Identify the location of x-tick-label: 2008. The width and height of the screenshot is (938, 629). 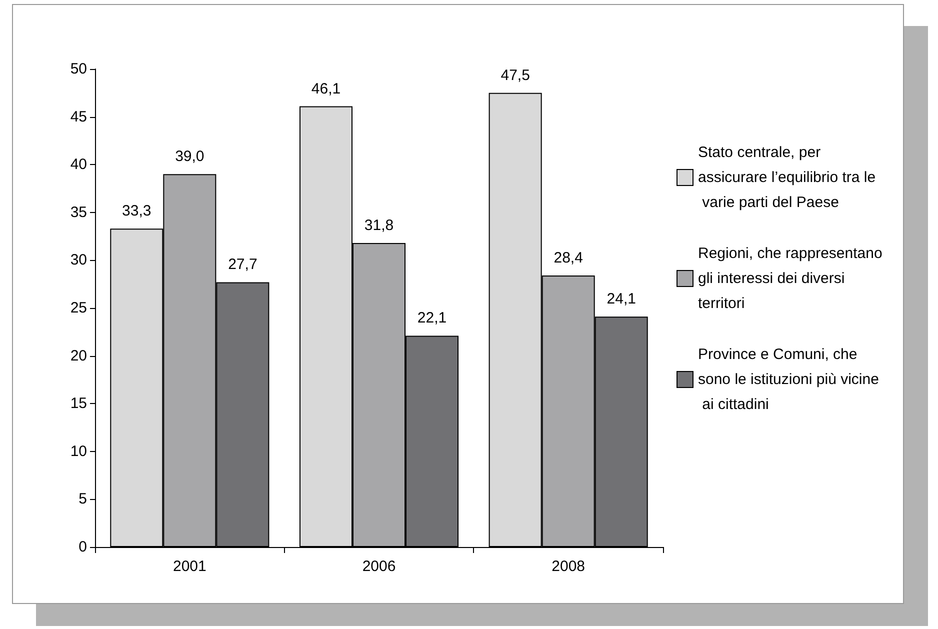
(569, 566).